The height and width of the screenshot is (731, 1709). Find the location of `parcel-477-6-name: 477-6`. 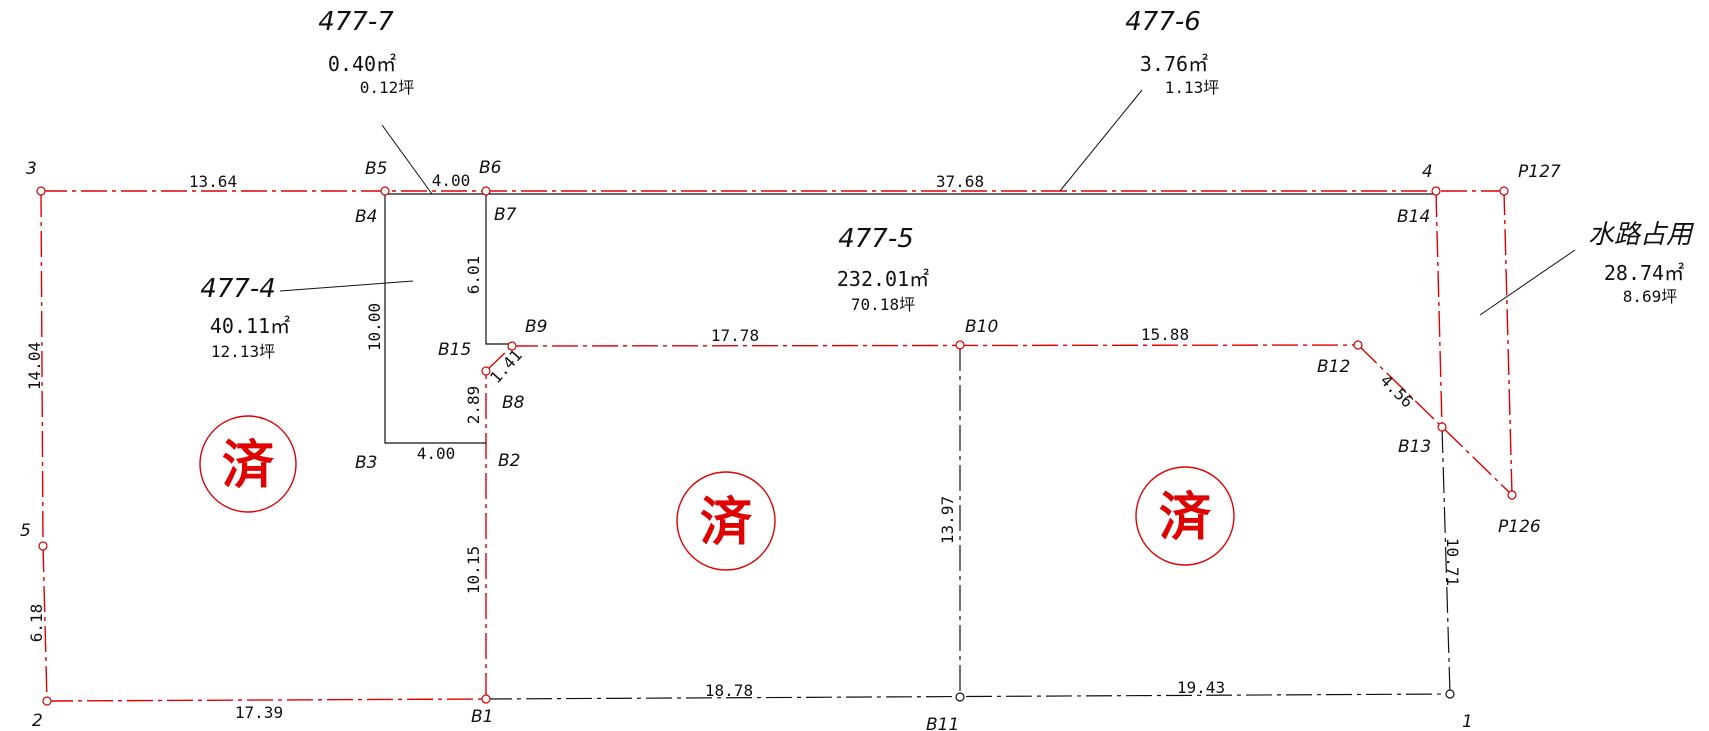

parcel-477-6-name: 477-6 is located at coordinates (1163, 22).